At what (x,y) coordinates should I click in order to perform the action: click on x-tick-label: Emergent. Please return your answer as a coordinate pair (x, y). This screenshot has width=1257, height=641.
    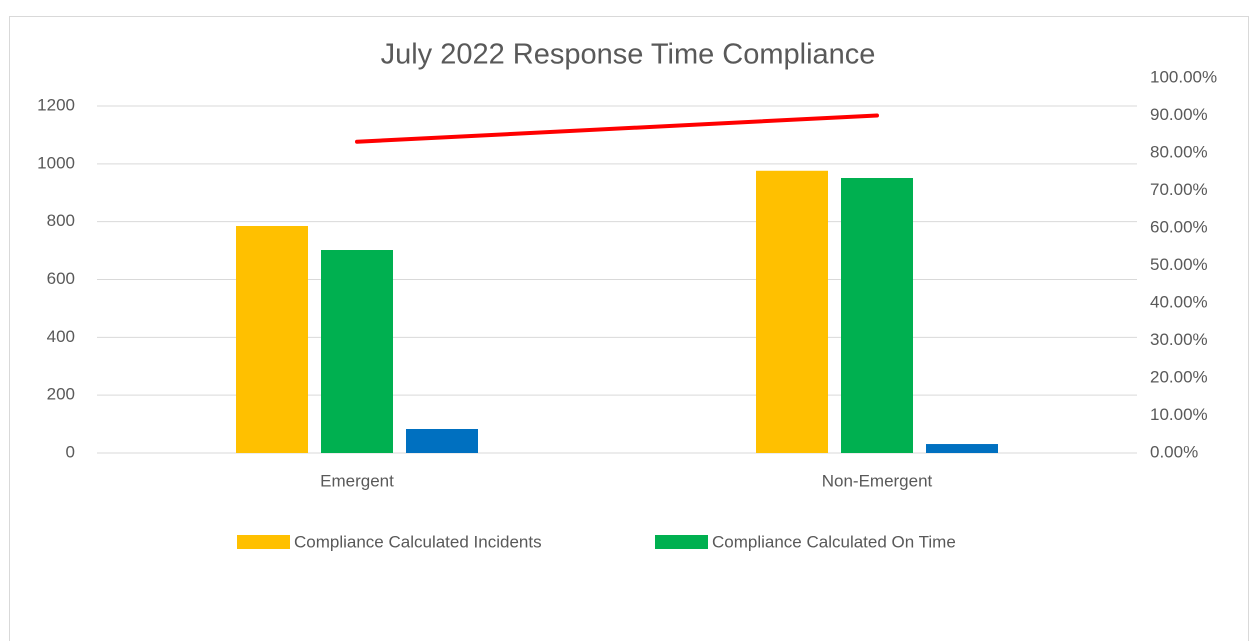
    Looking at the image, I should click on (357, 480).